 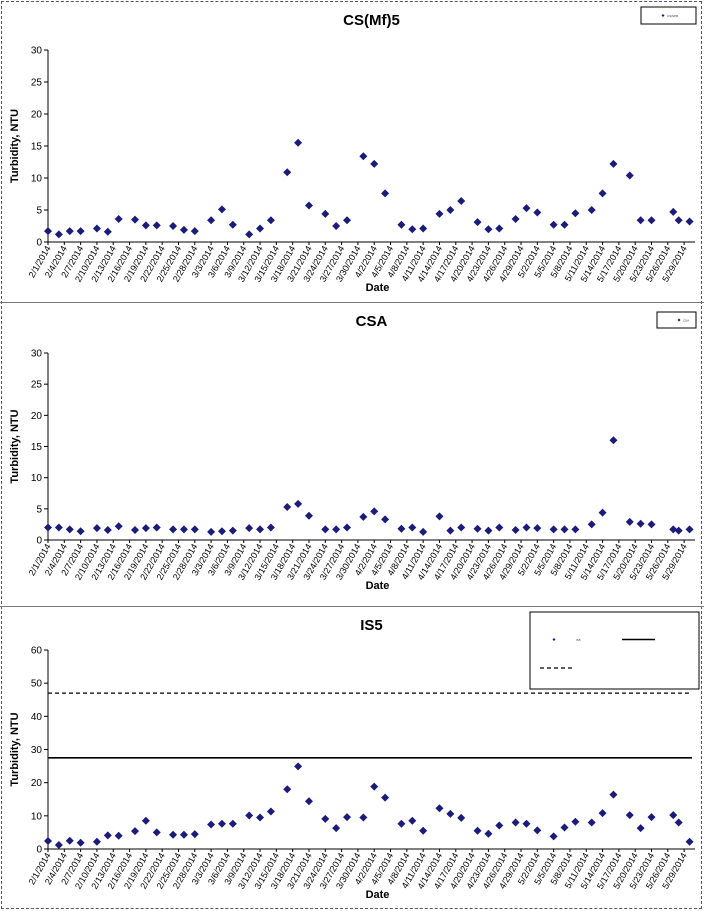 What do you see at coordinates (37, 684) in the screenshot?
I see `y-tick-label: 50` at bounding box center [37, 684].